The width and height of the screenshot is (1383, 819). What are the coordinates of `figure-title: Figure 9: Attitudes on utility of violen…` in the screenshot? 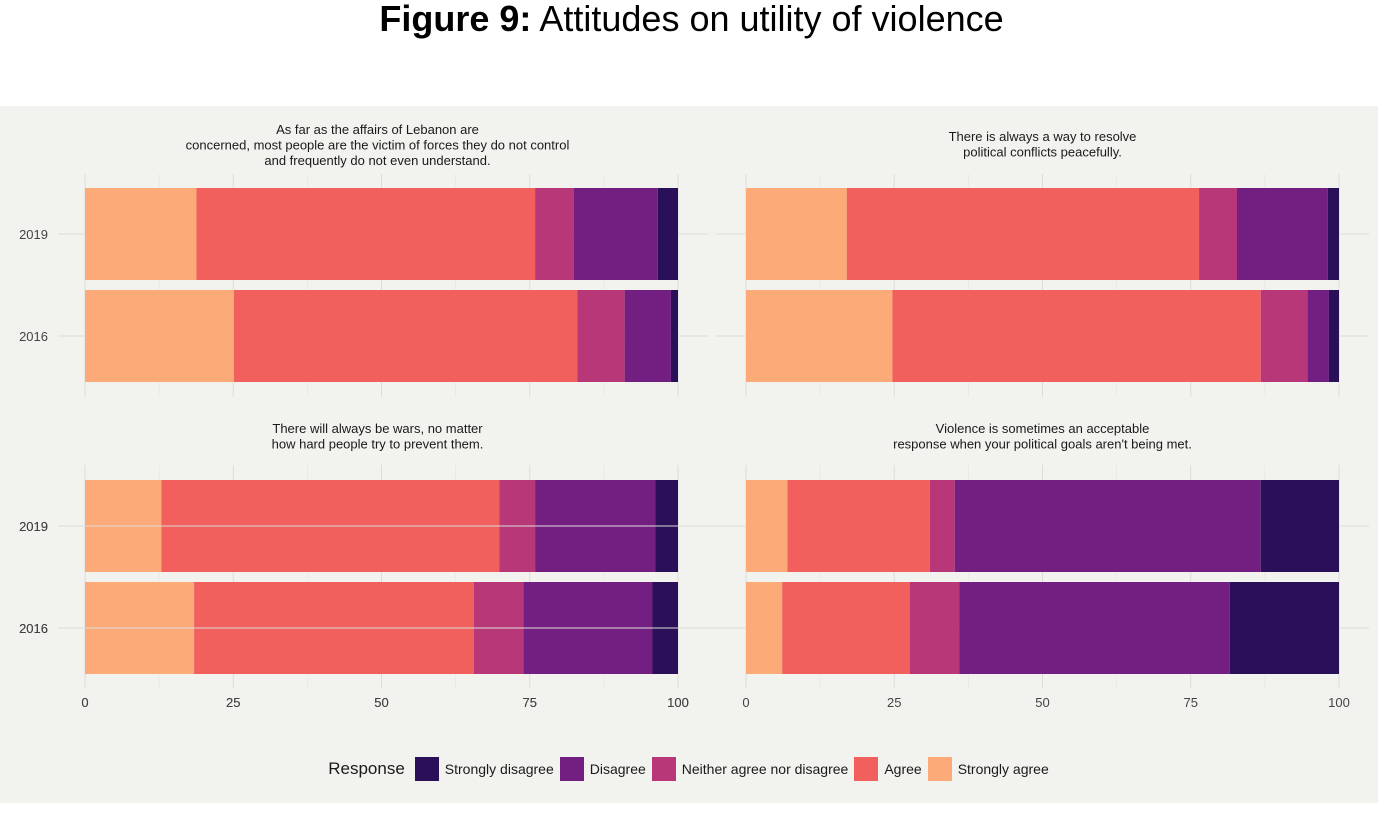 It's located at (691, 19).